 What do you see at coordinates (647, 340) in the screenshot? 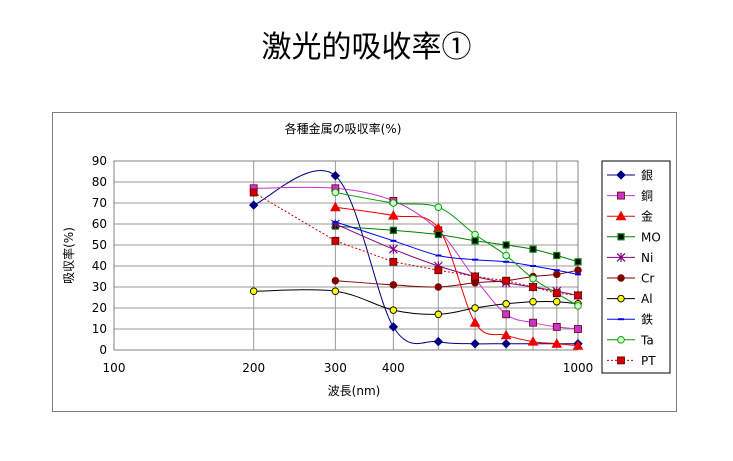
I see `legend-label: Ta` at bounding box center [647, 340].